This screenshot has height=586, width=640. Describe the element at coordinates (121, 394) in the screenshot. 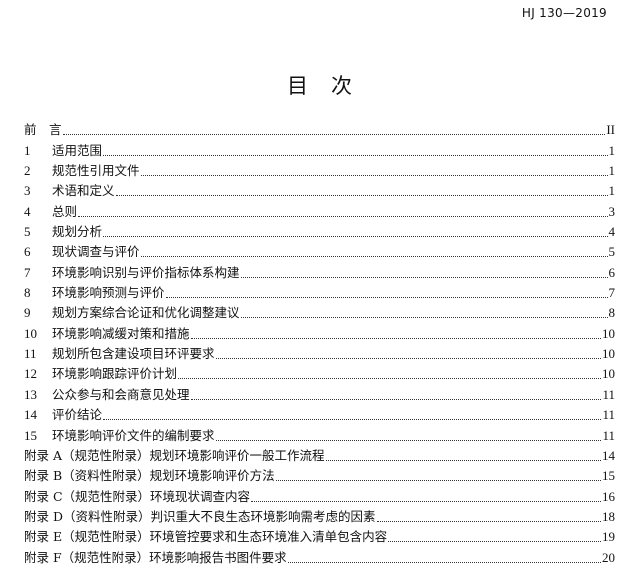

I see `toc-entry-label: 公众参与和会商意见处理` at that location.